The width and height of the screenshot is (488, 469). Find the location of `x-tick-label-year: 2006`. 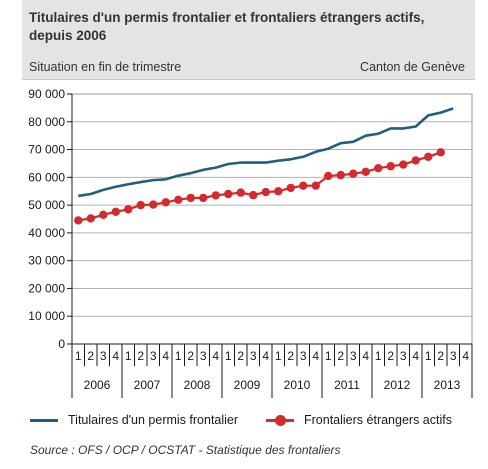

x-tick-label-year: 2006 is located at coordinates (97, 385).